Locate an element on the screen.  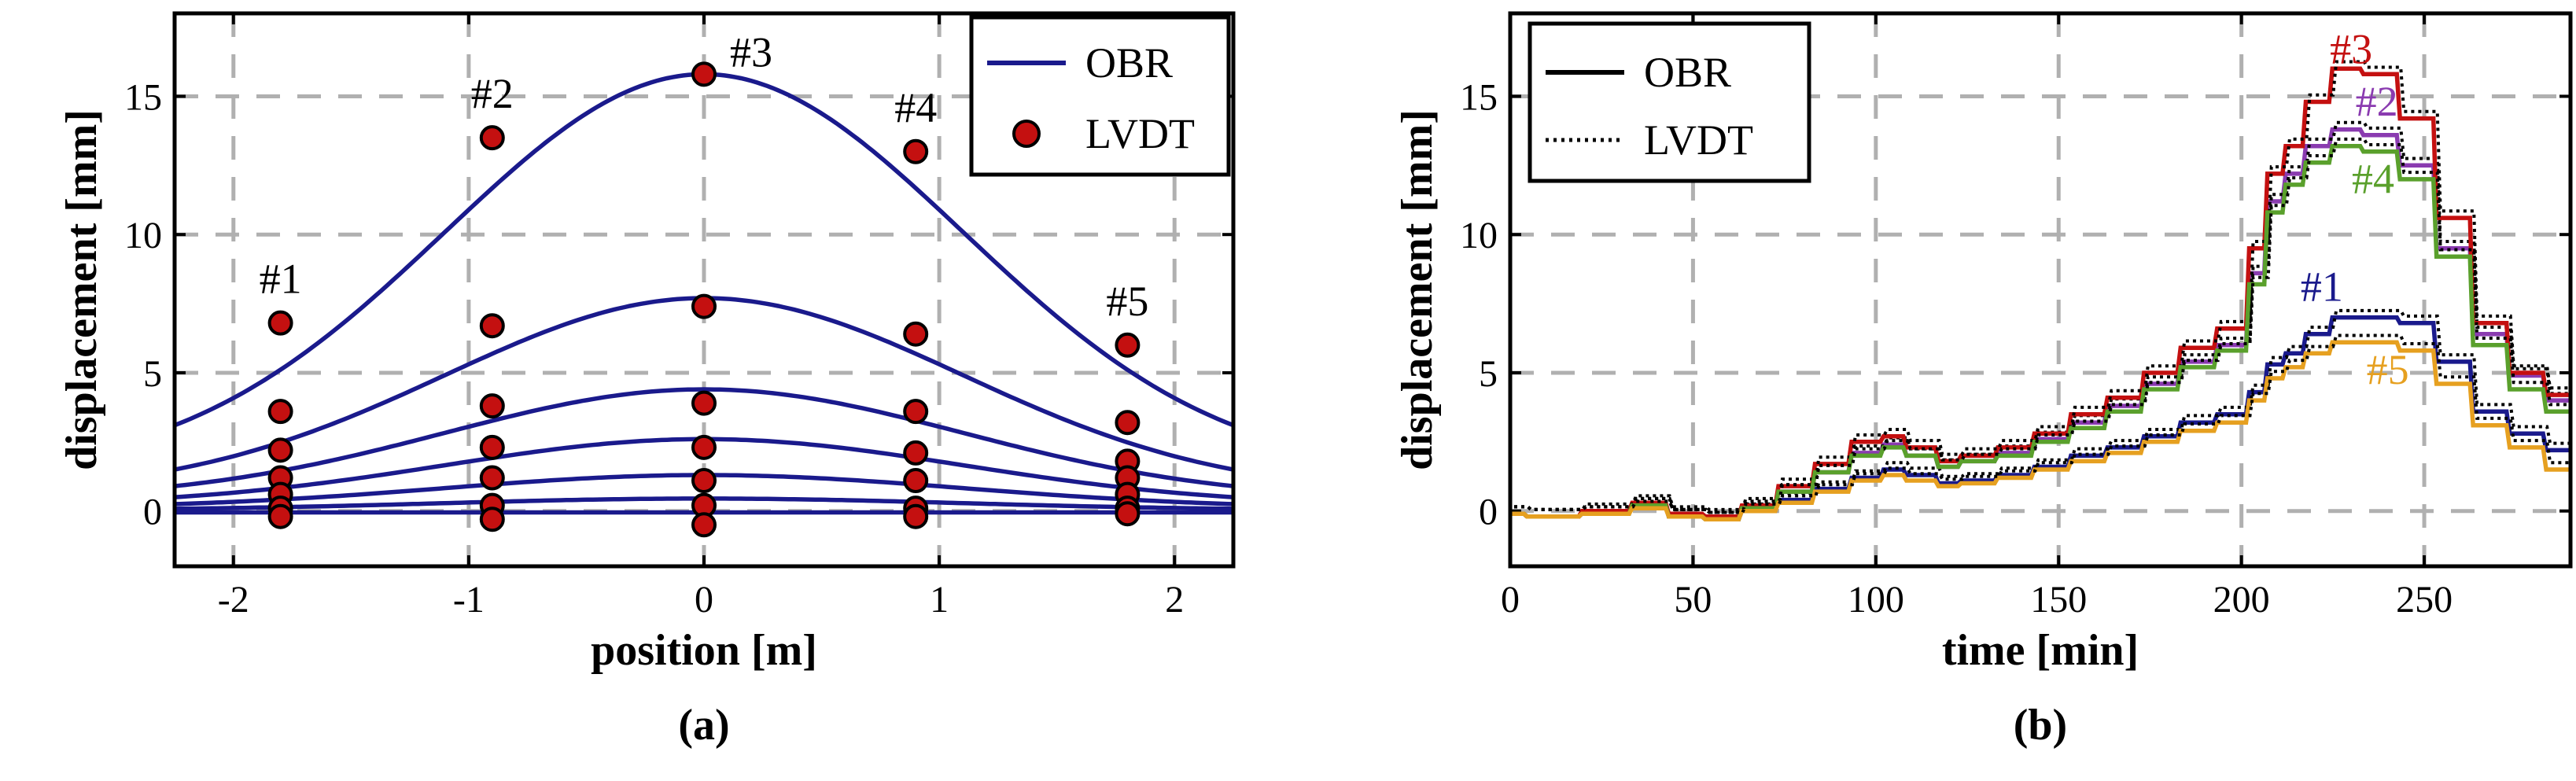
sensor-label: #1 is located at coordinates (281, 280).